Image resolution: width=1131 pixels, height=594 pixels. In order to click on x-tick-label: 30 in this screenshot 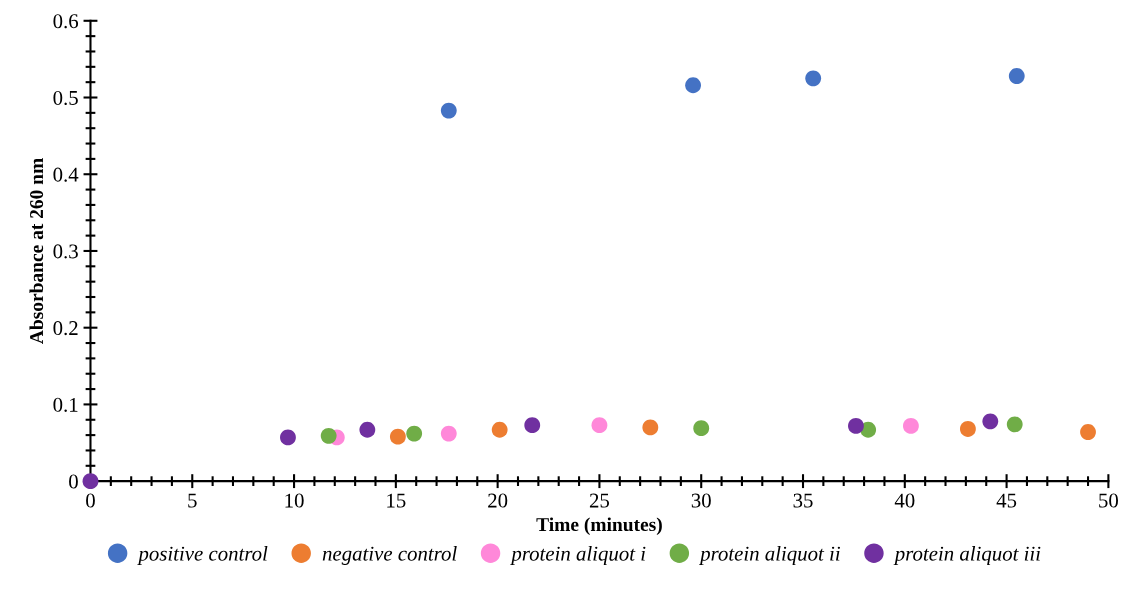, I will do `click(701, 500)`.